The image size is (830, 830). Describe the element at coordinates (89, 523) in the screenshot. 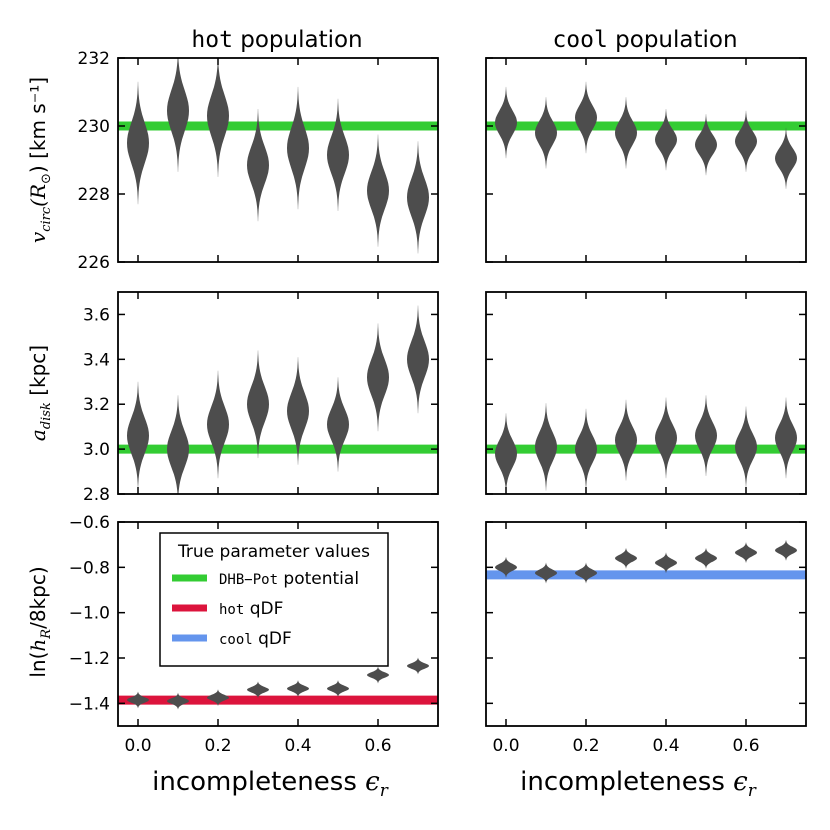

I see `y-tick-label: −0.6` at that location.